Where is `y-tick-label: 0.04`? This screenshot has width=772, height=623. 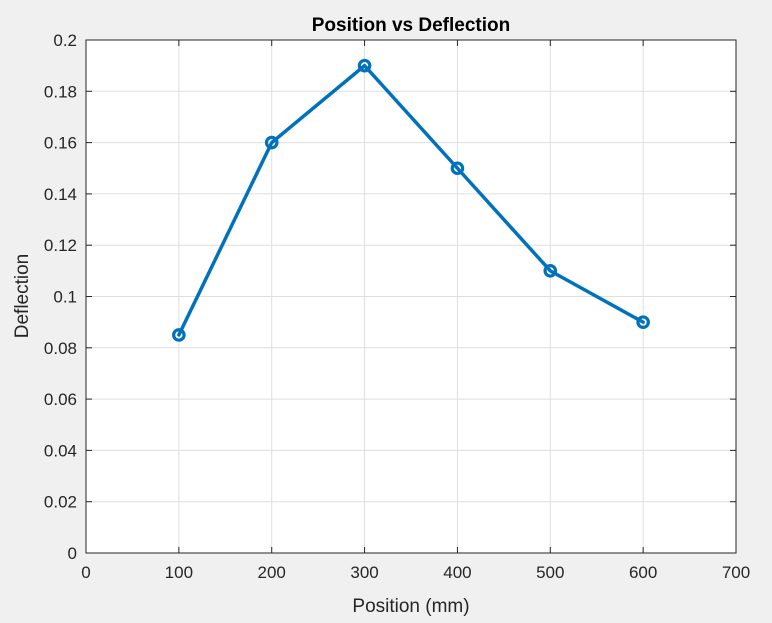
y-tick-label: 0.04 is located at coordinates (60, 450).